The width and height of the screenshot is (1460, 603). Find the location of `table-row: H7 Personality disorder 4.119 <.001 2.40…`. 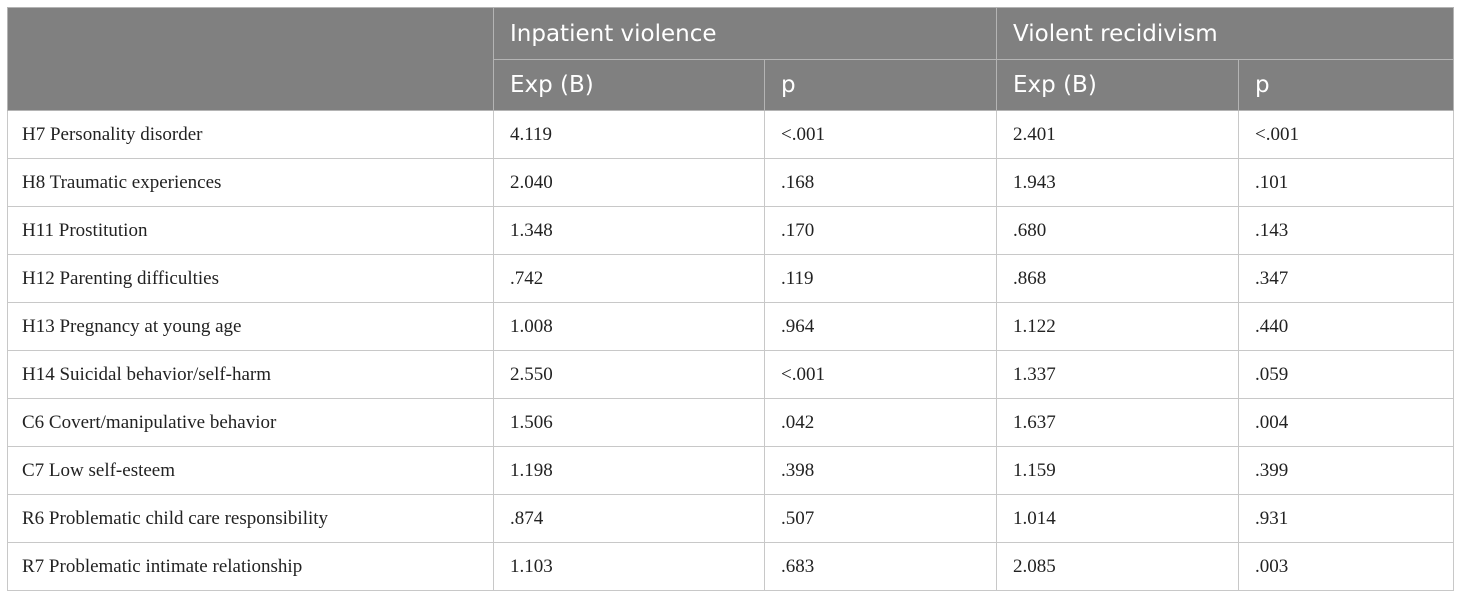

table-row: H7 Personality disorder 4.119 <.001 2.40… is located at coordinates (731, 134).